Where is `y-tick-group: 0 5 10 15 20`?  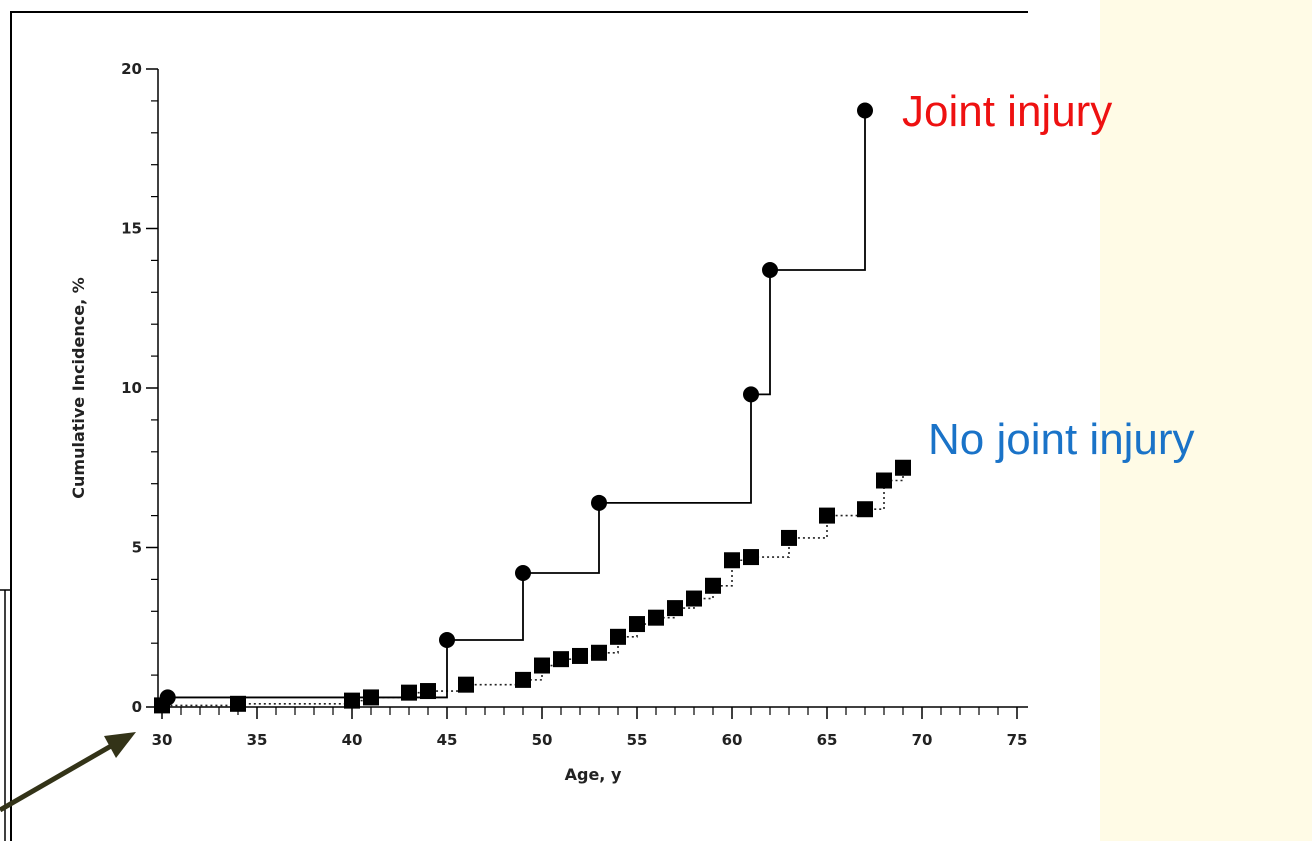
y-tick-group: 0 5 10 15 20 is located at coordinates (139, 388).